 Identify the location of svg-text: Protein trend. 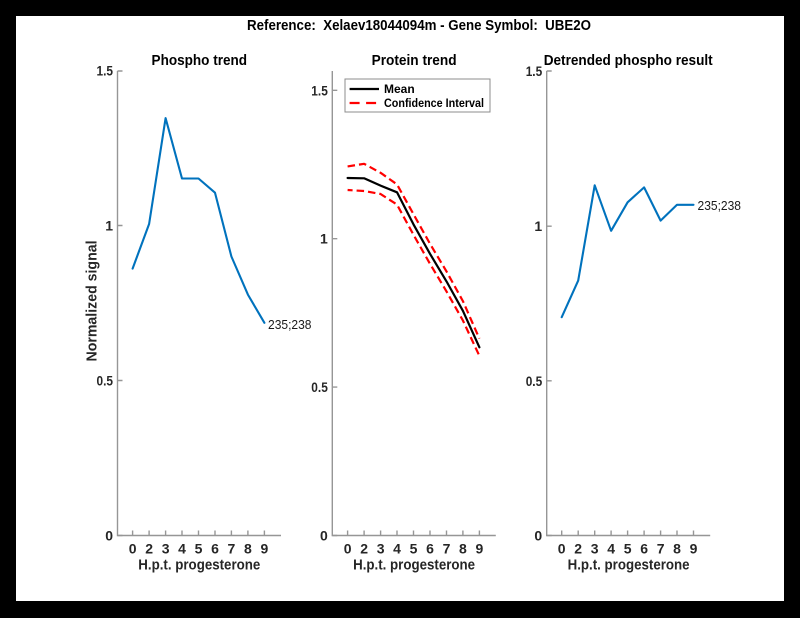
(414, 61).